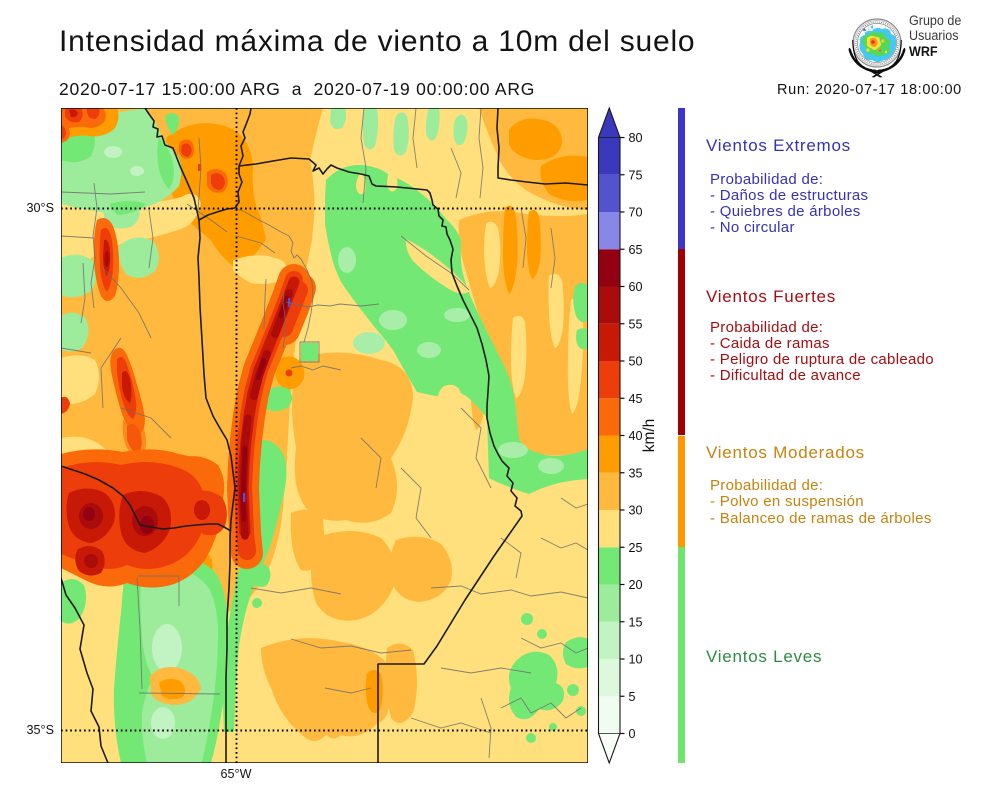 The height and width of the screenshot is (800, 1000). What do you see at coordinates (632, 697) in the screenshot?
I see `svg-text: 5` at bounding box center [632, 697].